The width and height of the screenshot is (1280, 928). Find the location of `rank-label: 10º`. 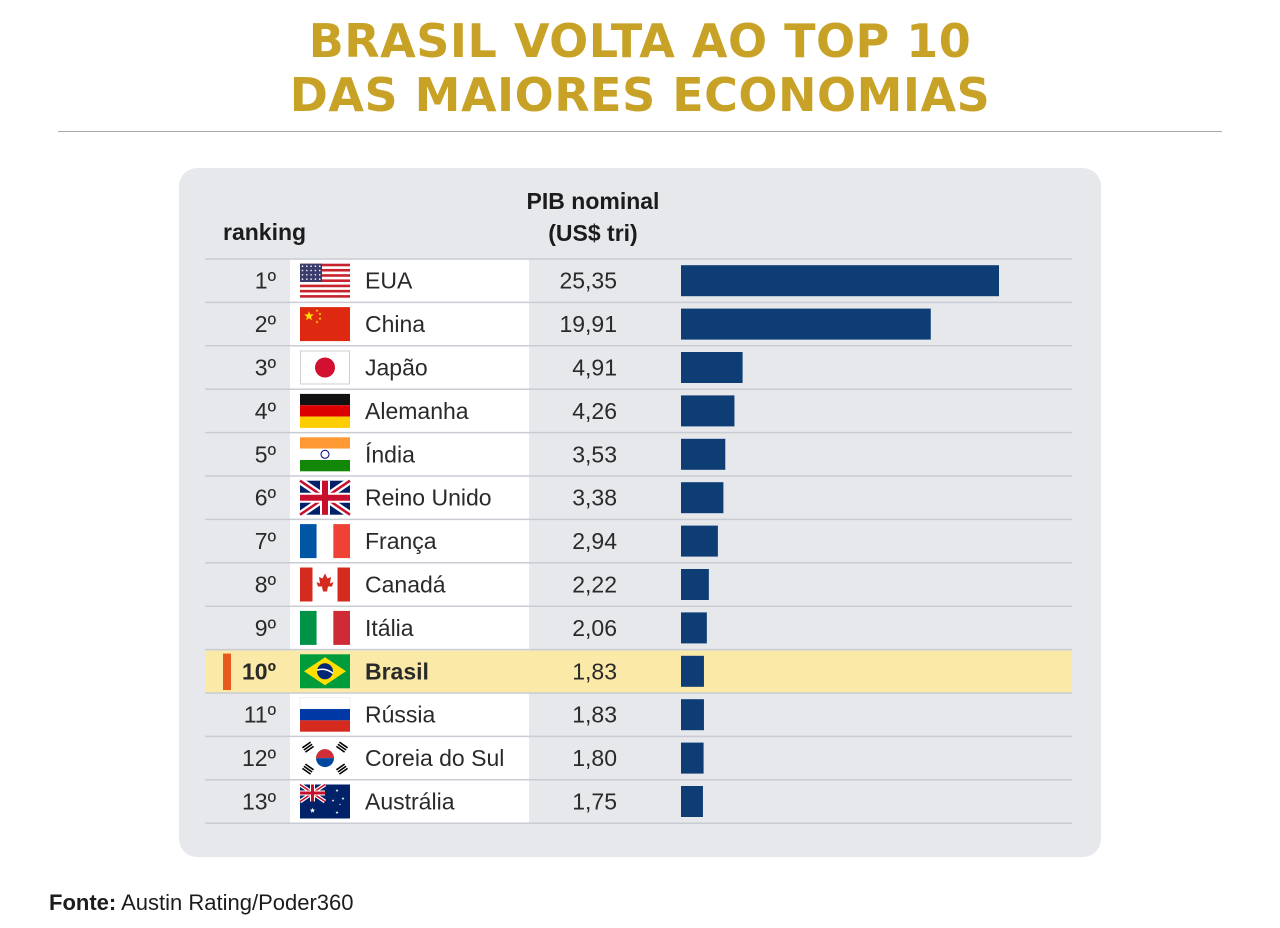

rank-label: 10º is located at coordinates (259, 671).